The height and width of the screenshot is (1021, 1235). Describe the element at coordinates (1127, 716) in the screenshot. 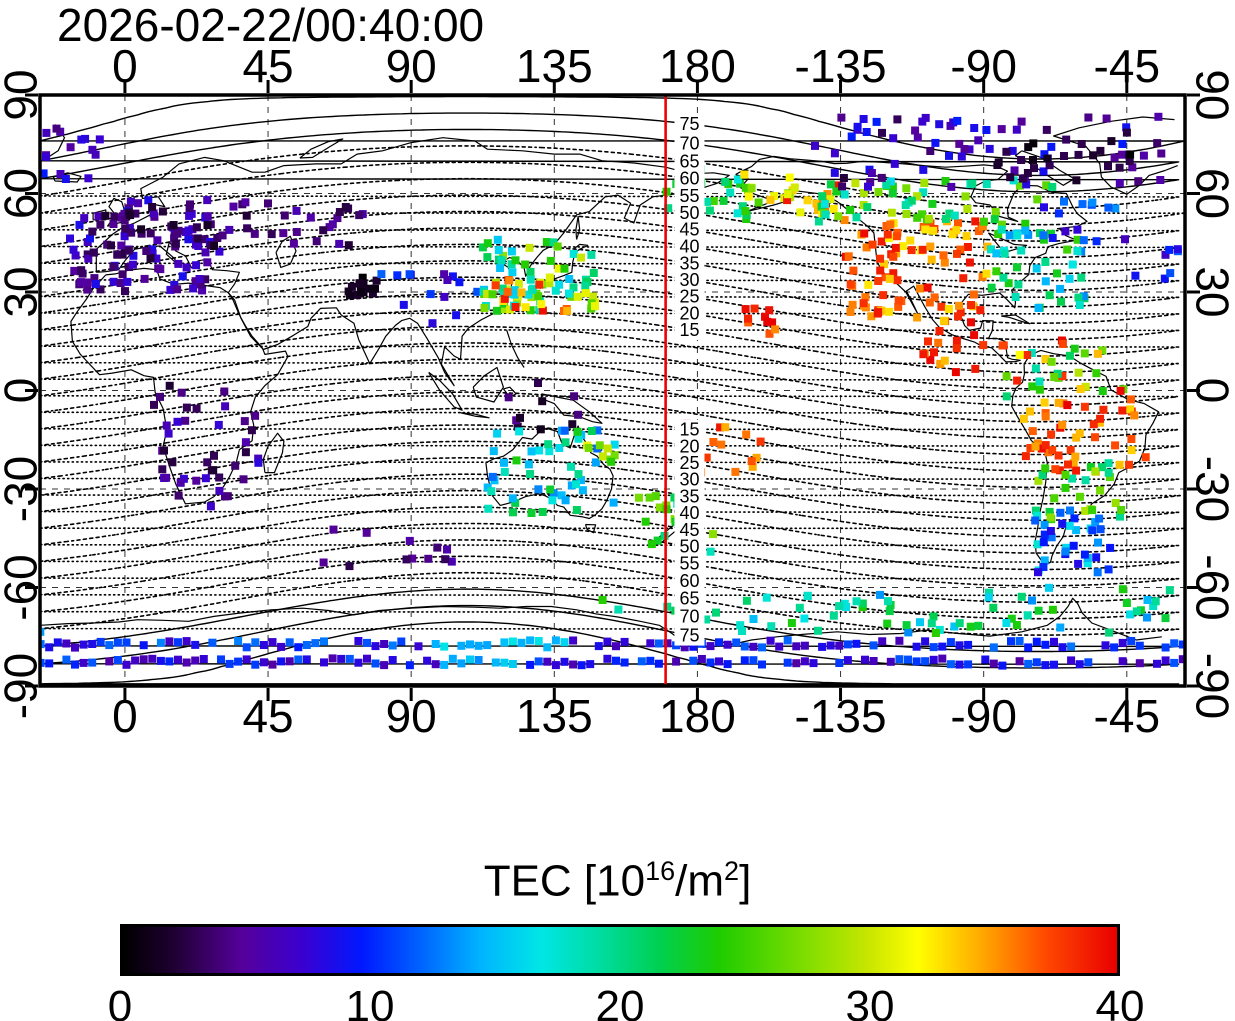

I see `lon-axis-label-bottom: -45` at that location.